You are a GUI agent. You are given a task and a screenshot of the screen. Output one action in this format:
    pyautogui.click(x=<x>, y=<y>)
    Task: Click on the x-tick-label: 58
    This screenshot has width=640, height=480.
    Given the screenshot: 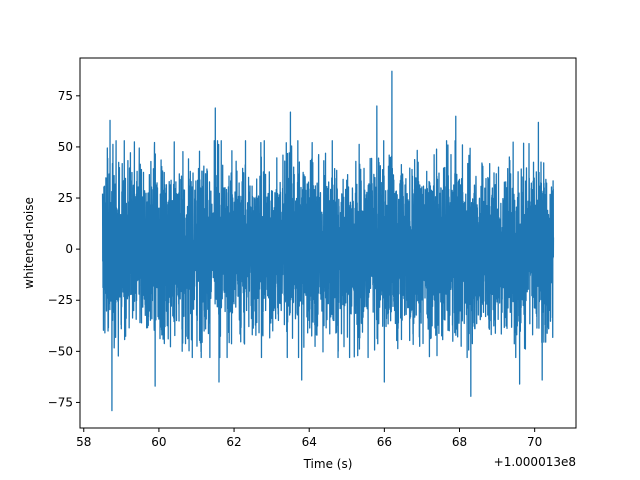 What is the action you would take?
    pyautogui.click(x=83, y=442)
    